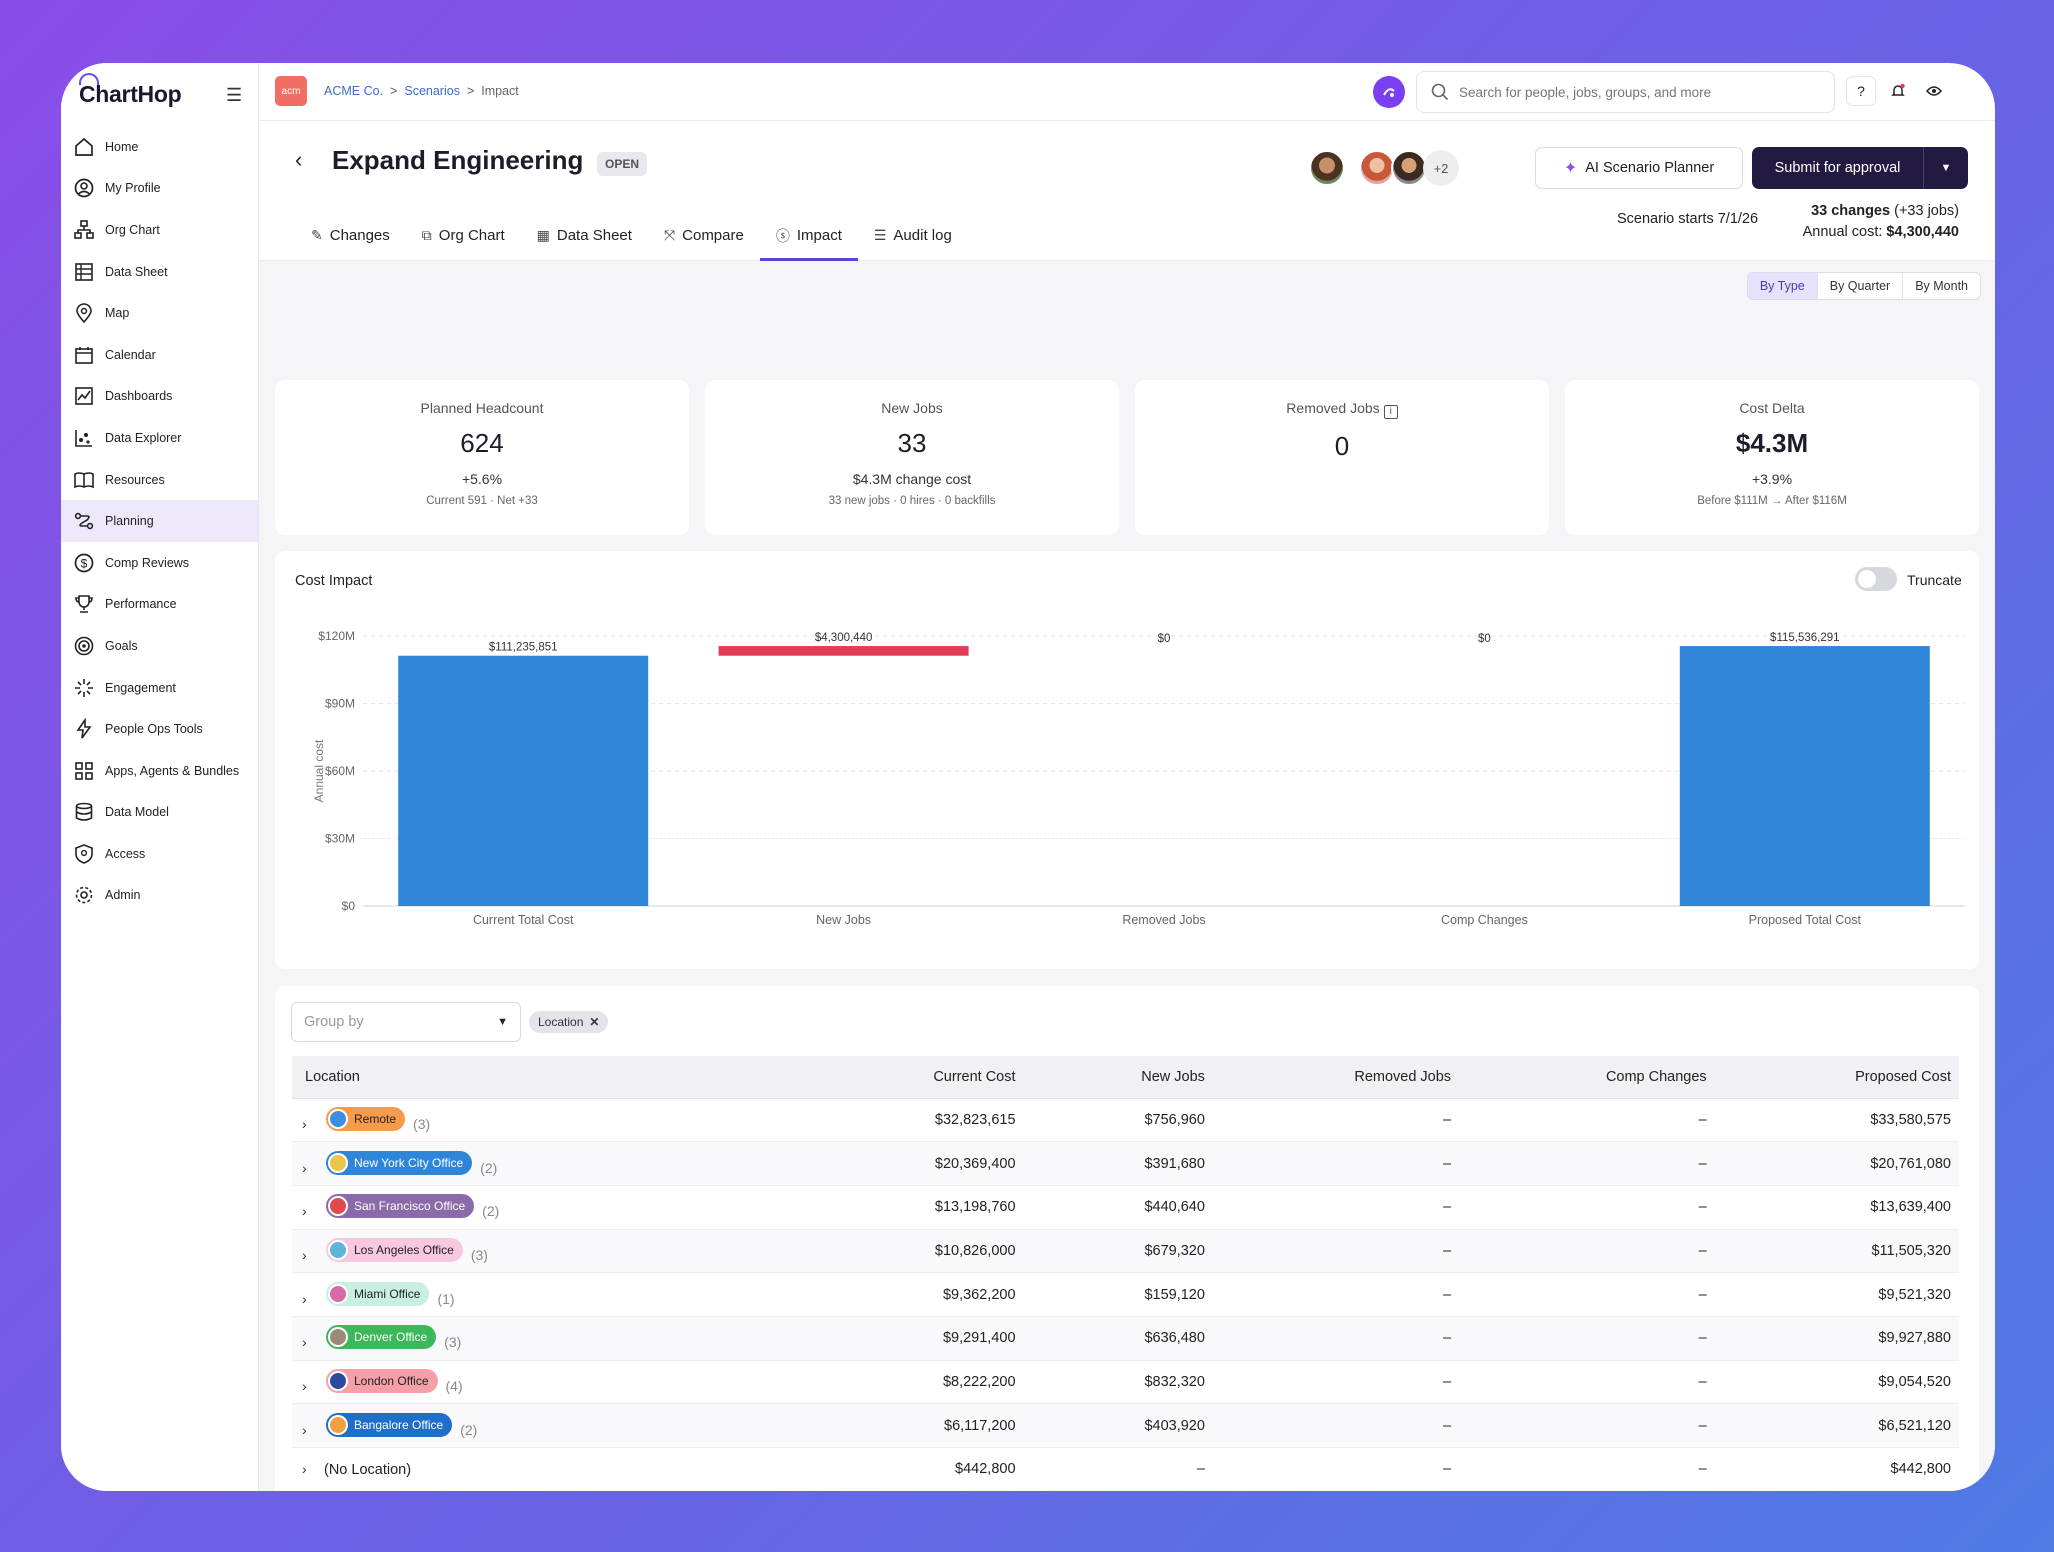 This screenshot has height=1552, width=2054. What do you see at coordinates (399, 1162) in the screenshot?
I see `location-tag: New York City Office` at bounding box center [399, 1162].